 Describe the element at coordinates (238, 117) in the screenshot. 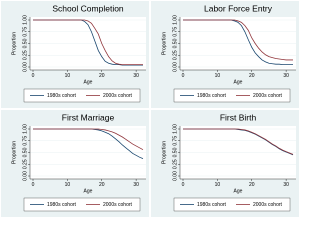

I see `panel-title: First Birth` at that location.